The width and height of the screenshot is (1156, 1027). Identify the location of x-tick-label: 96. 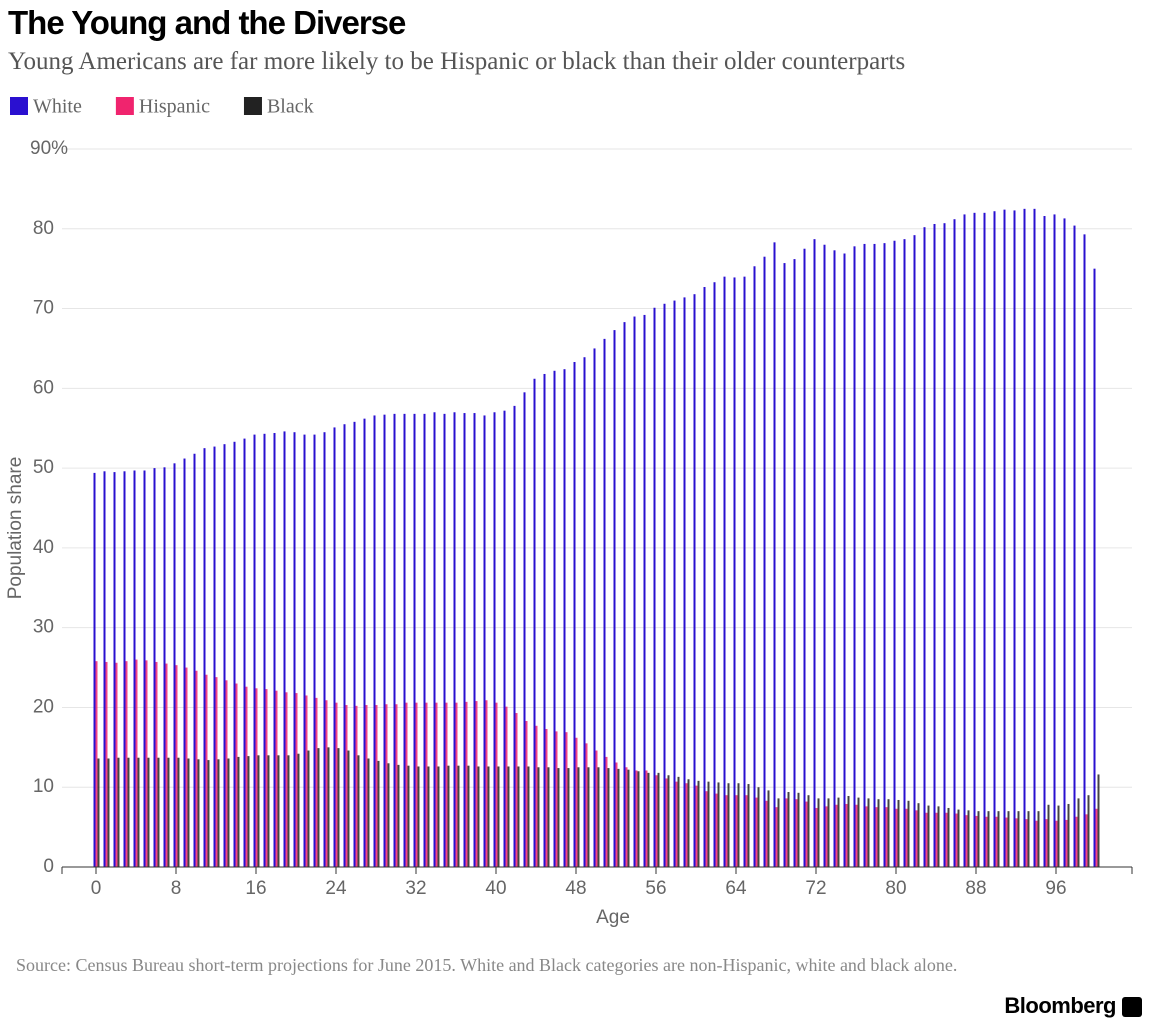
(1055, 888).